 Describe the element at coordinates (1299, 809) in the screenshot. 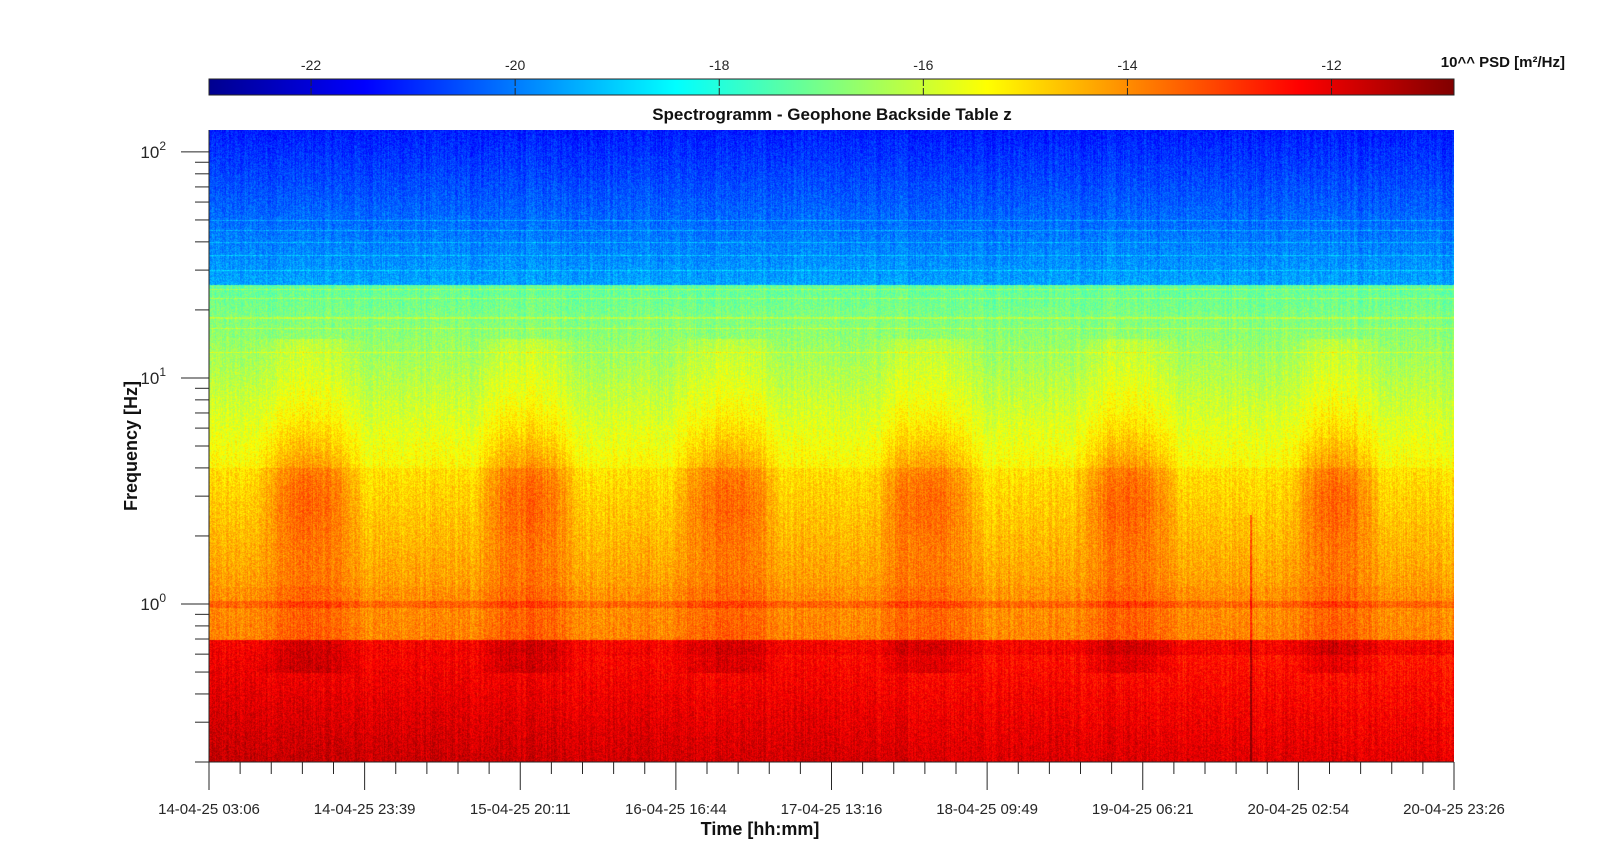

I see `x-tick-label: 20-04-25 02:54` at that location.